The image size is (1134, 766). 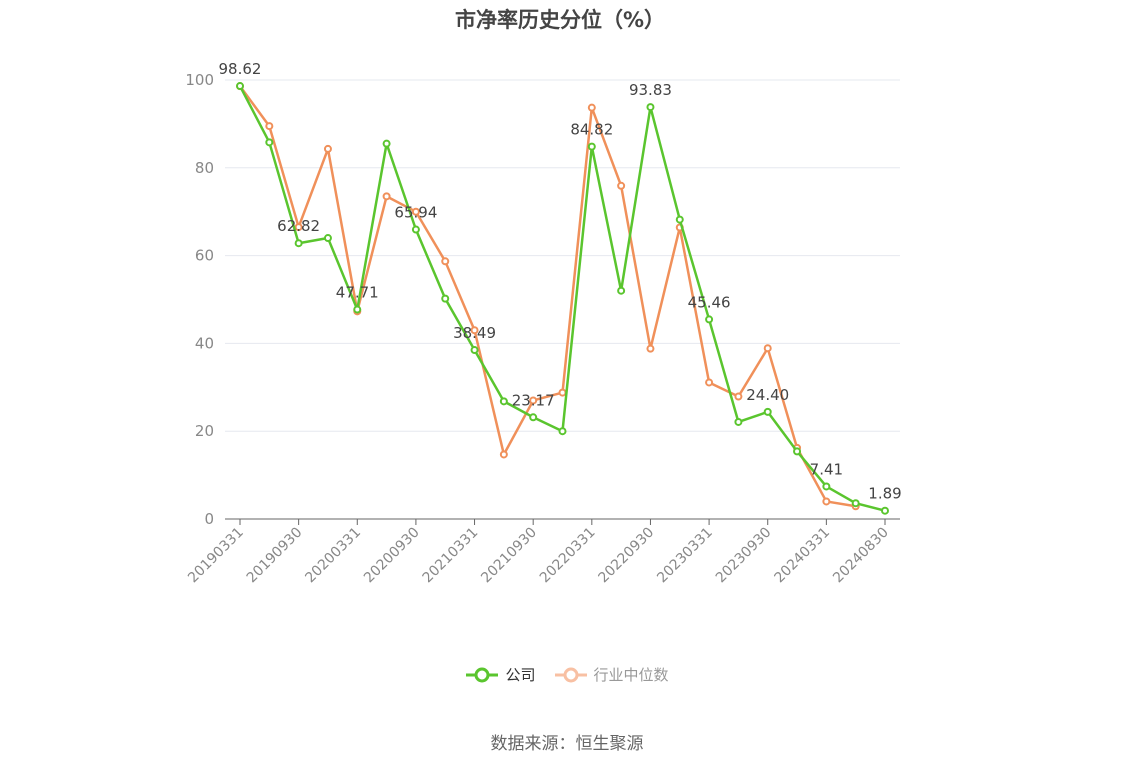 I want to click on data-label: 62.82, so click(x=298, y=226).